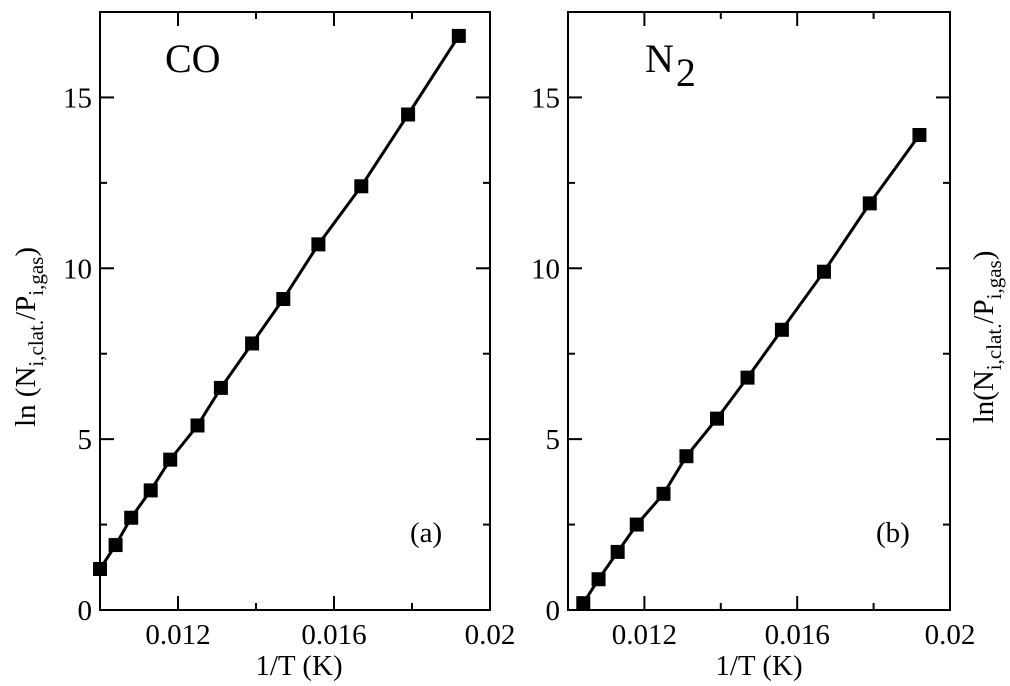 The image size is (1010, 686). I want to click on panel-a-y-axis-title: ln (Ni,clat./Pi,gas), so click(29, 337).